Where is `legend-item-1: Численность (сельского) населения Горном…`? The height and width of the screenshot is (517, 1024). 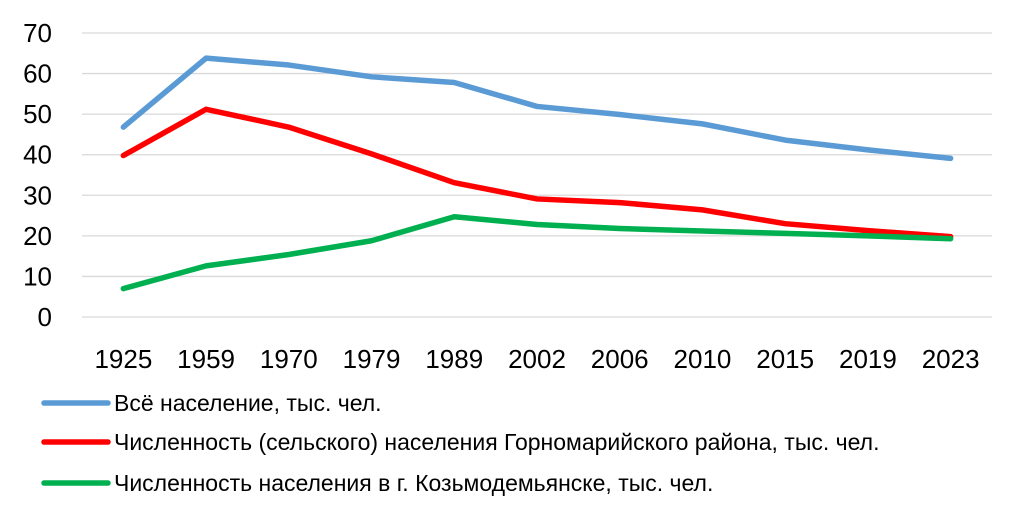
legend-item-1: Численность (сельского) населения Горном… is located at coordinates (460, 442).